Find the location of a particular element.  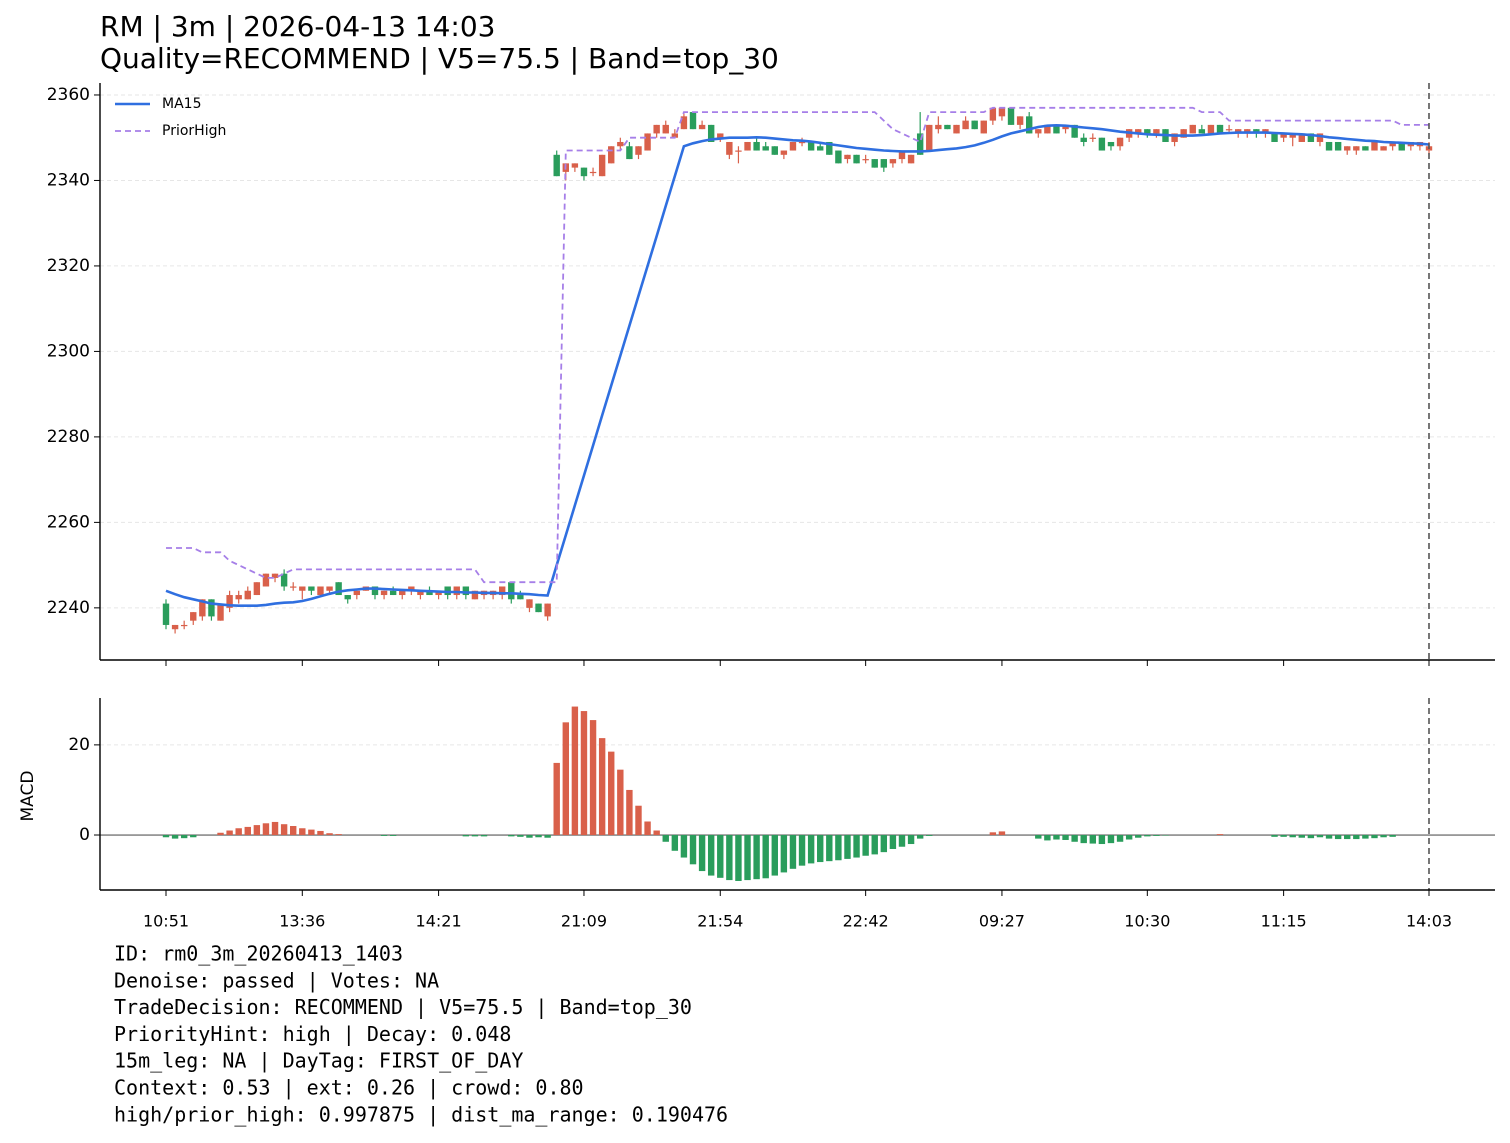

x-tick-label: 14:21 is located at coordinates (439, 921).